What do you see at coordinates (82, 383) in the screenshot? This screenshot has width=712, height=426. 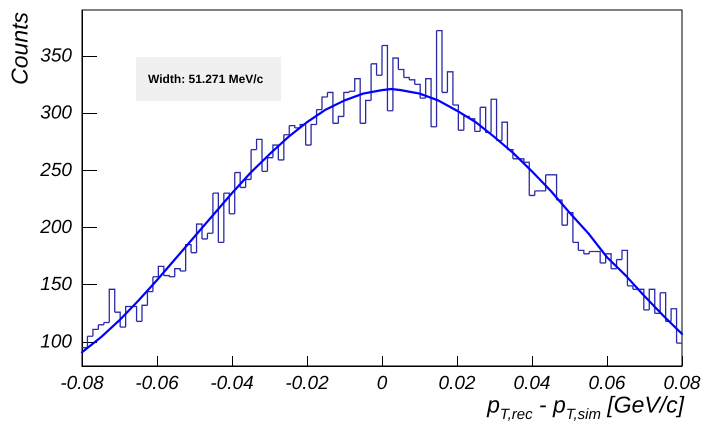 I see `x-tick-label: -0.08` at bounding box center [82, 383].